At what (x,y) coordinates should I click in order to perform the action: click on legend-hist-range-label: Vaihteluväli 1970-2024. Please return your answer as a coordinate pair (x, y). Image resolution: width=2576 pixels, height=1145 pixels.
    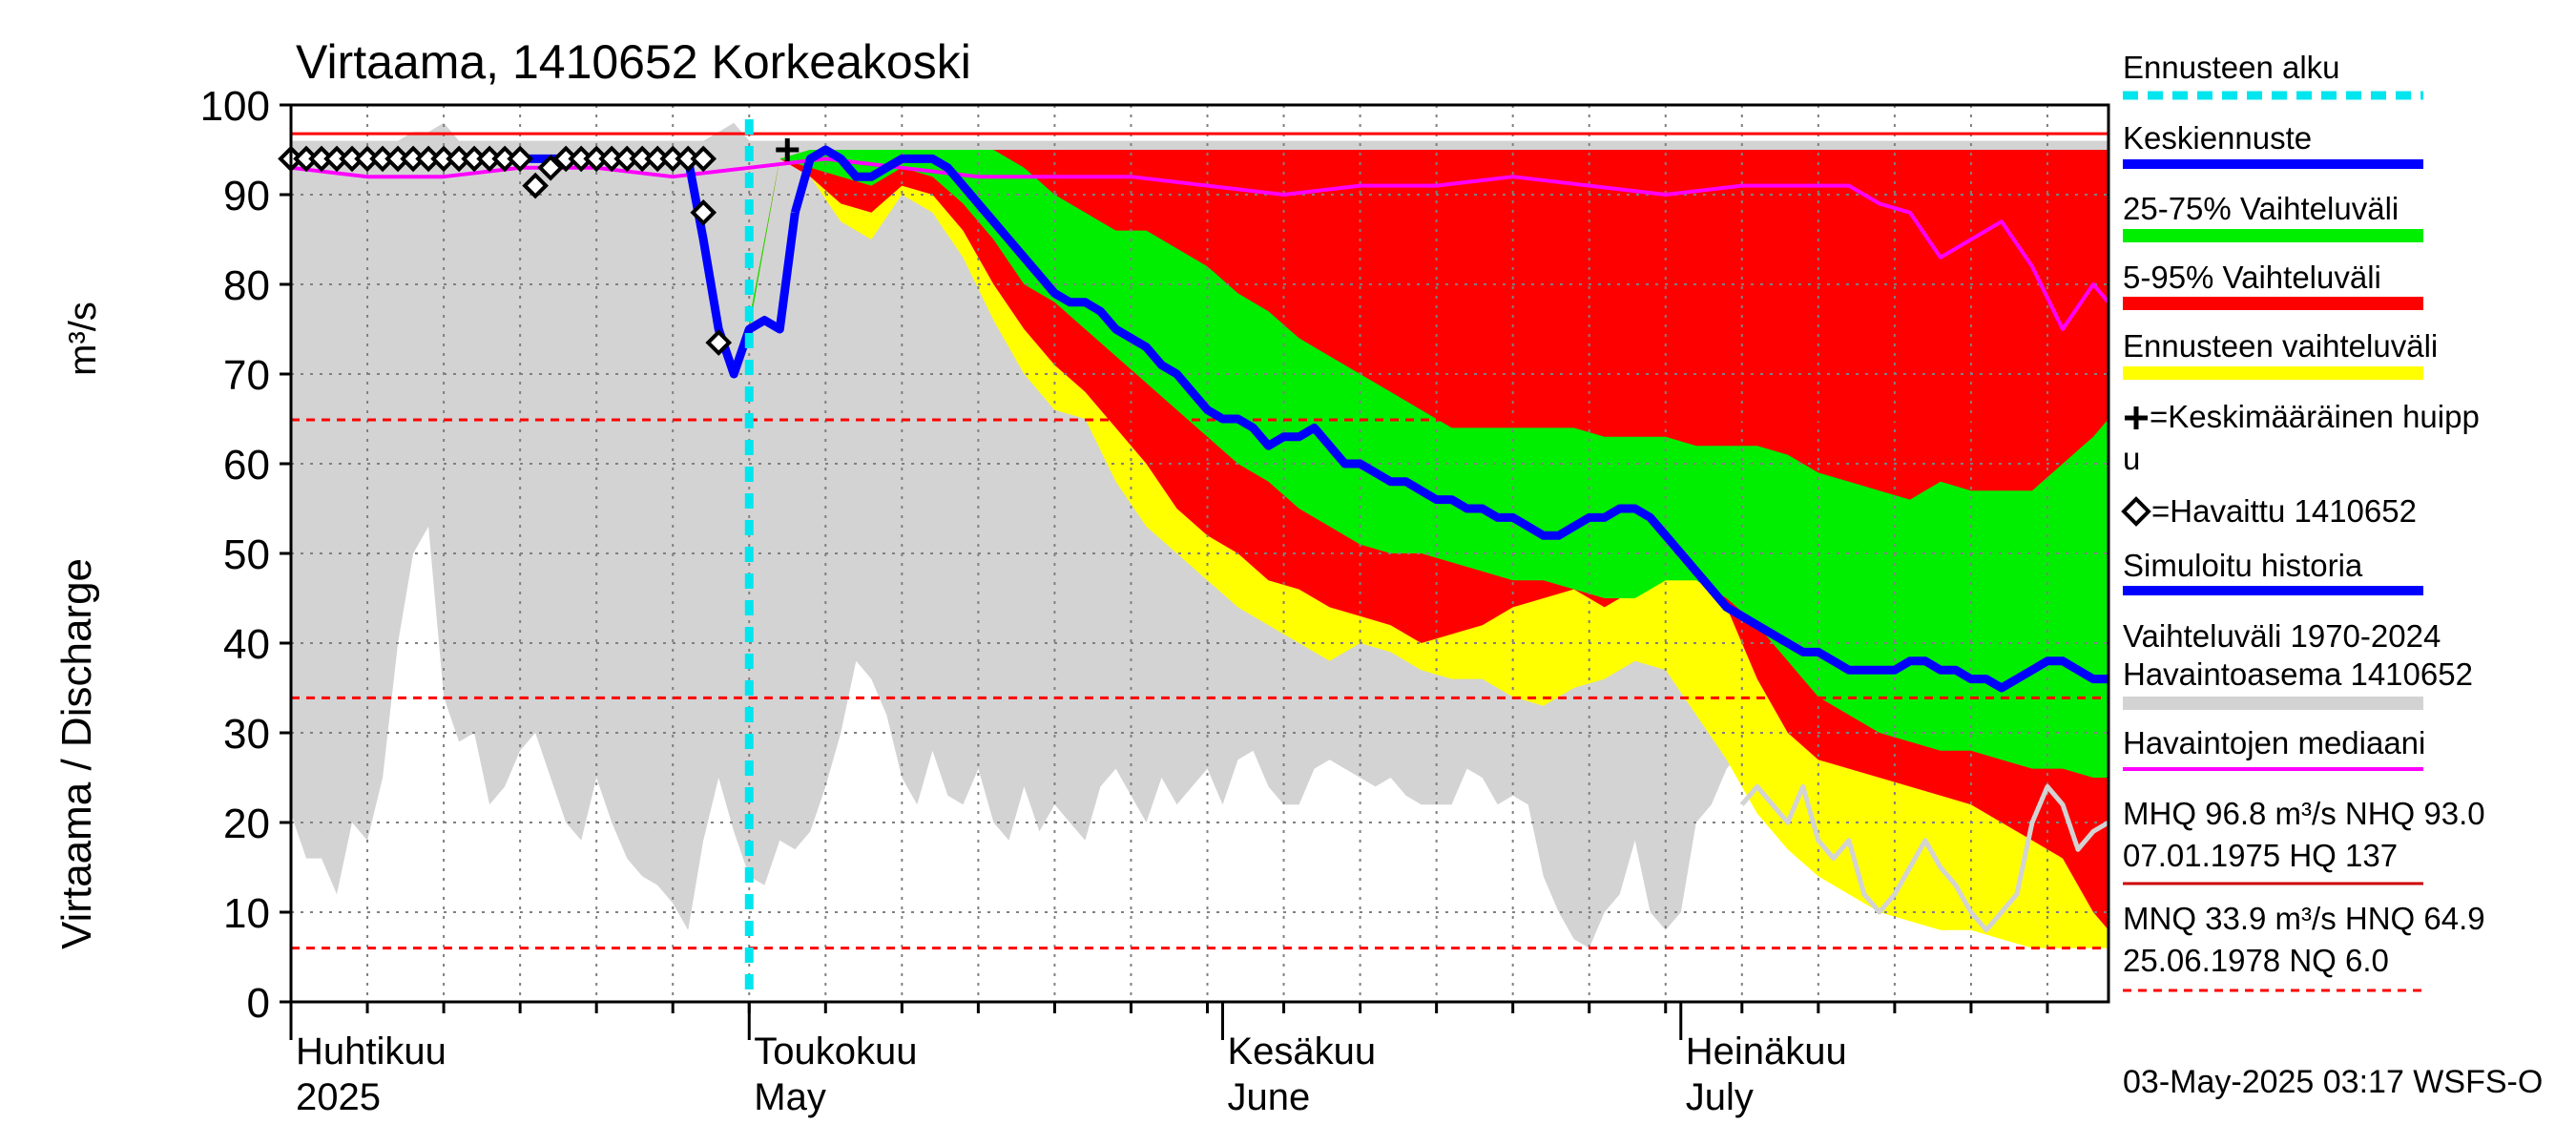
    Looking at the image, I should click on (2282, 636).